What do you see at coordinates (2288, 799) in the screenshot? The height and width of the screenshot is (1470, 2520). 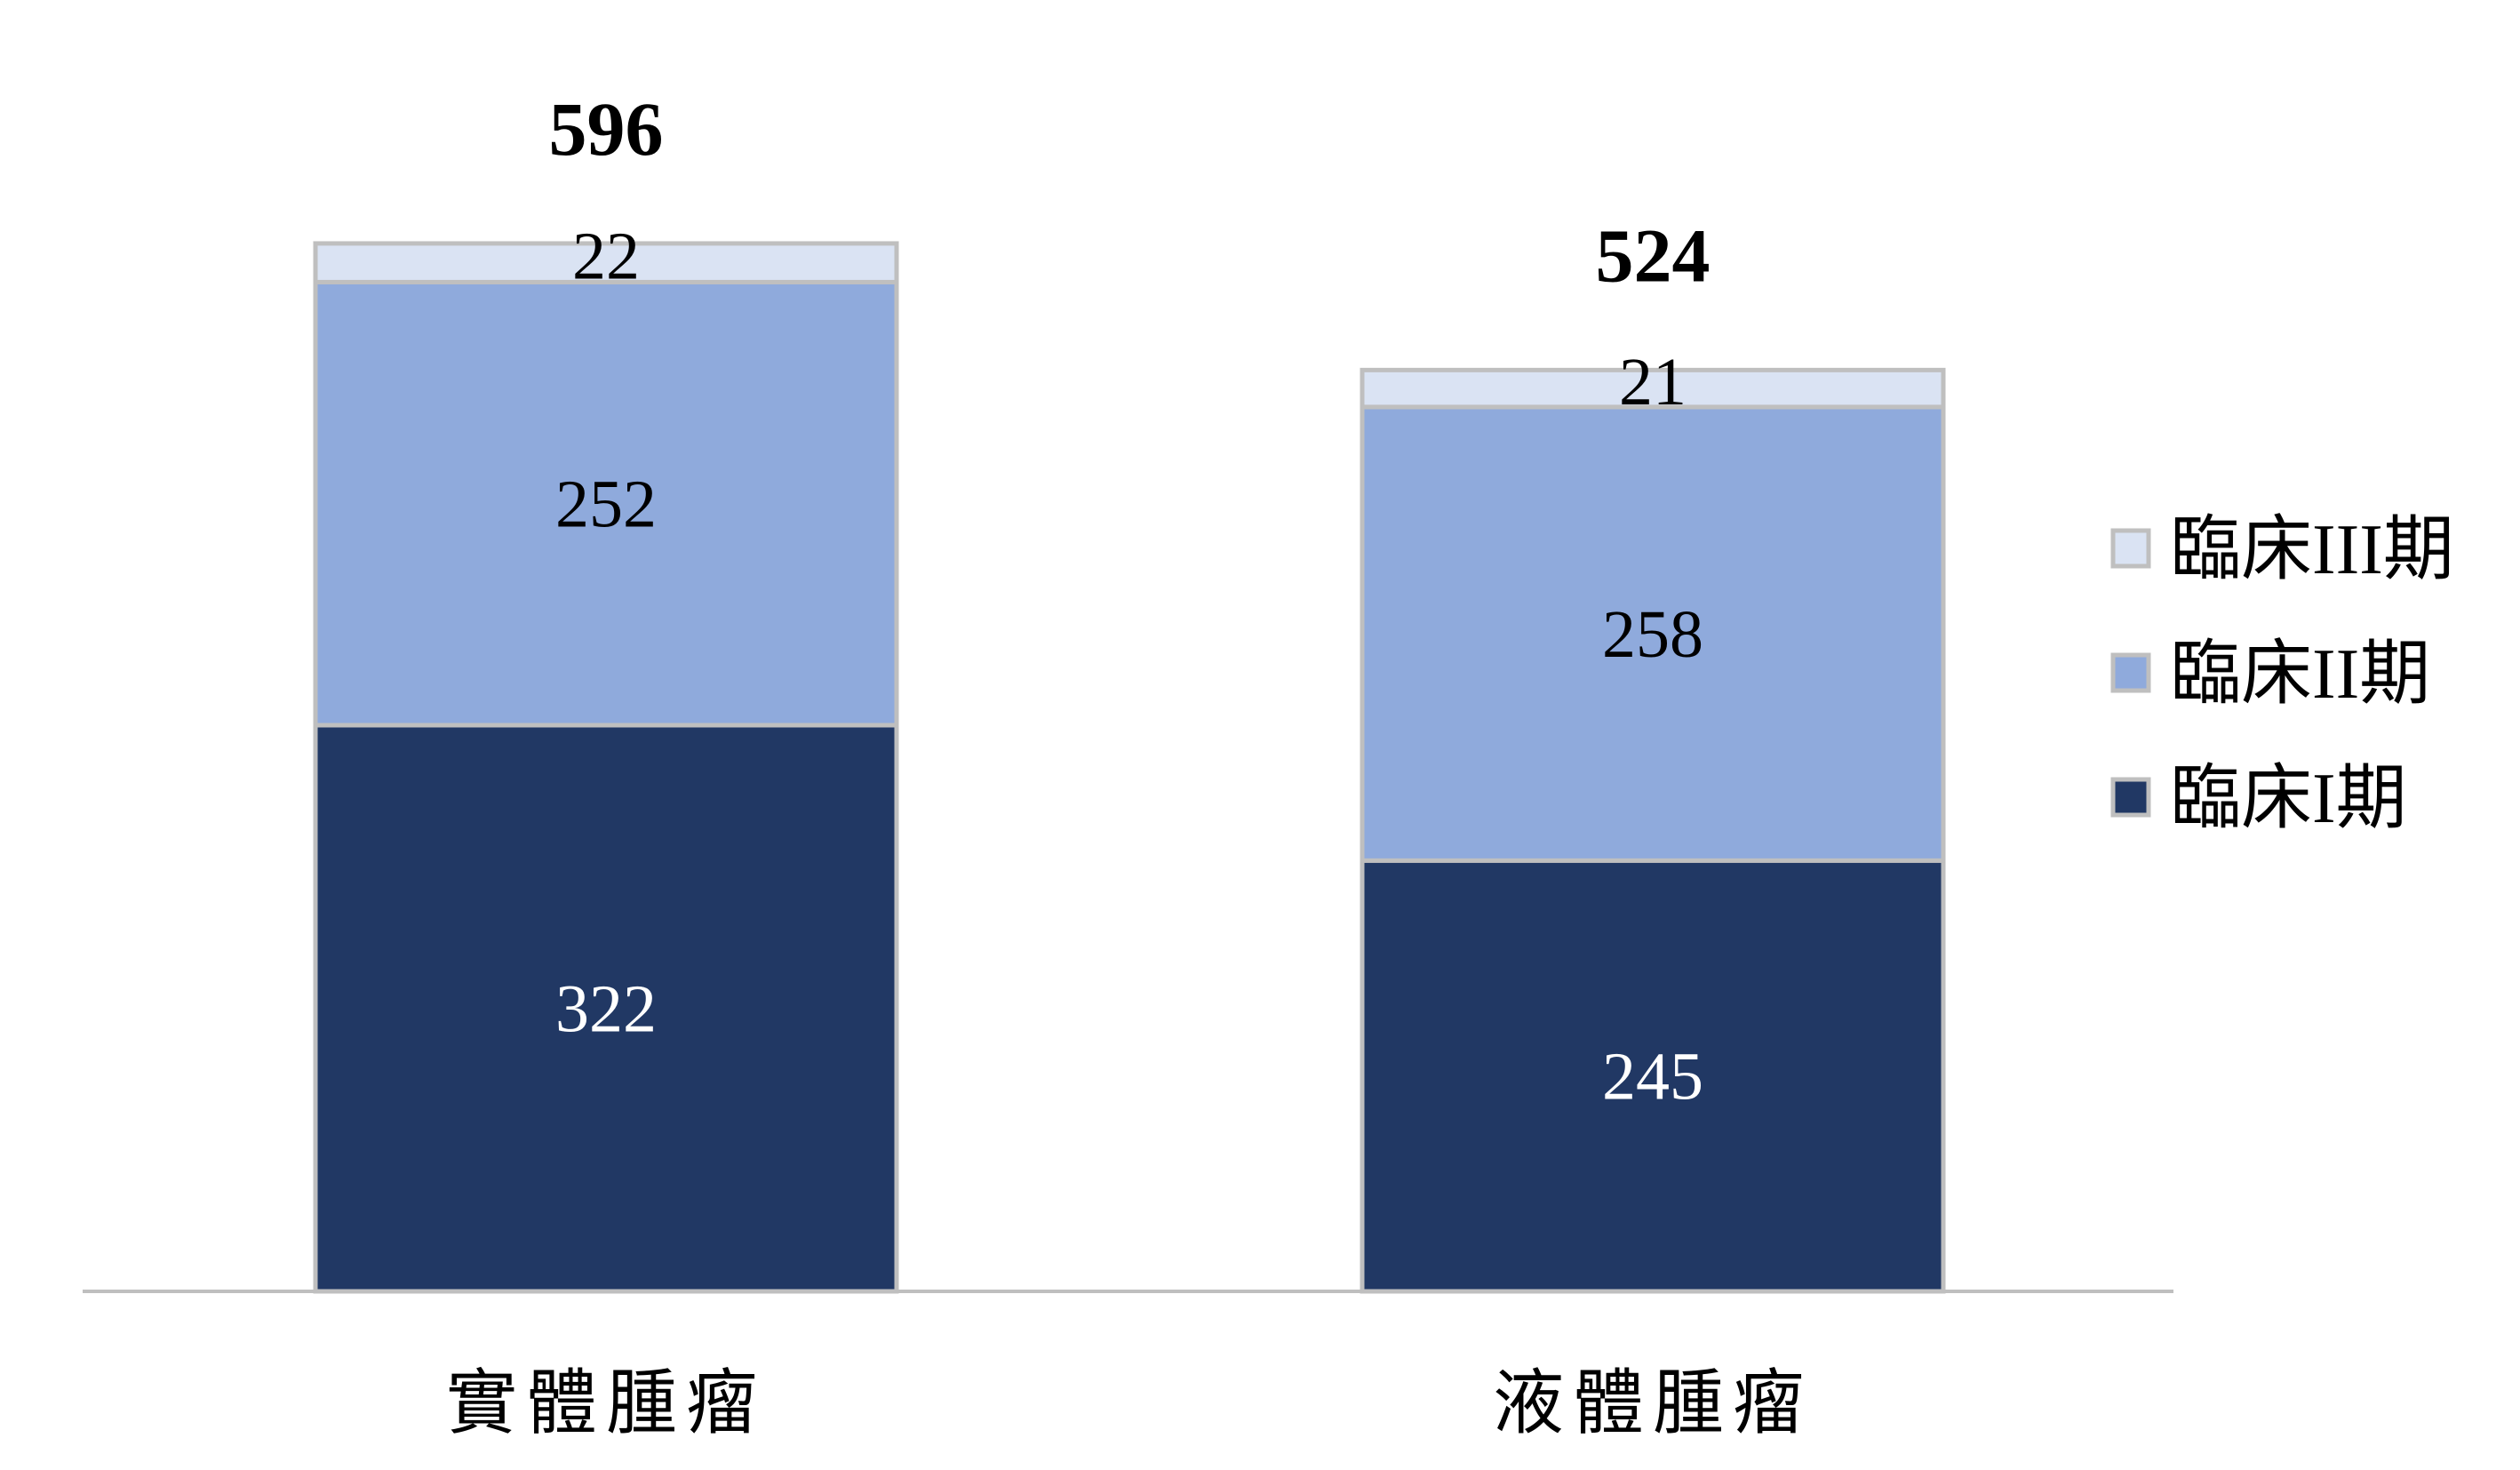 I see `legend-label: 臨床I期` at bounding box center [2288, 799].